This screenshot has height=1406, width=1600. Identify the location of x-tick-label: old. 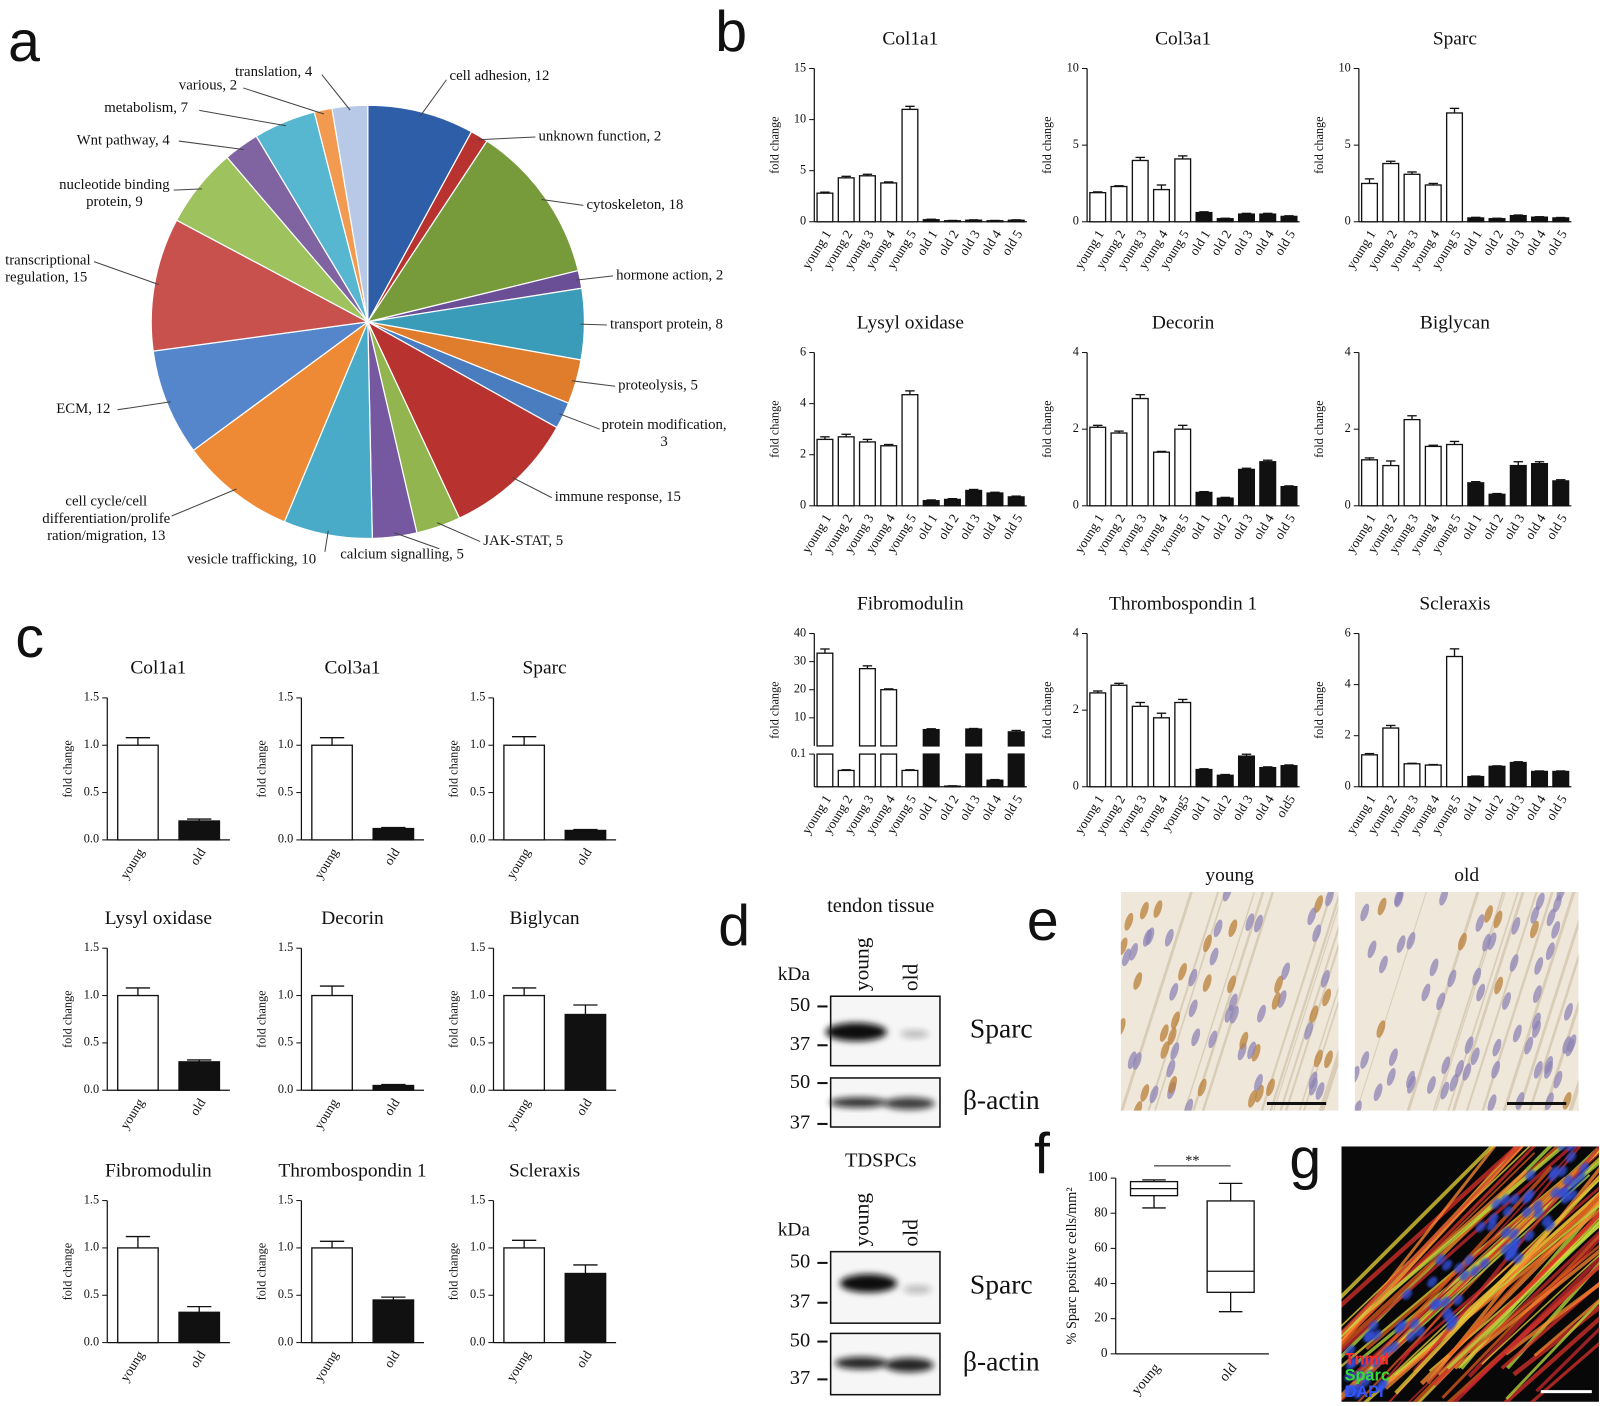
(198, 1106).